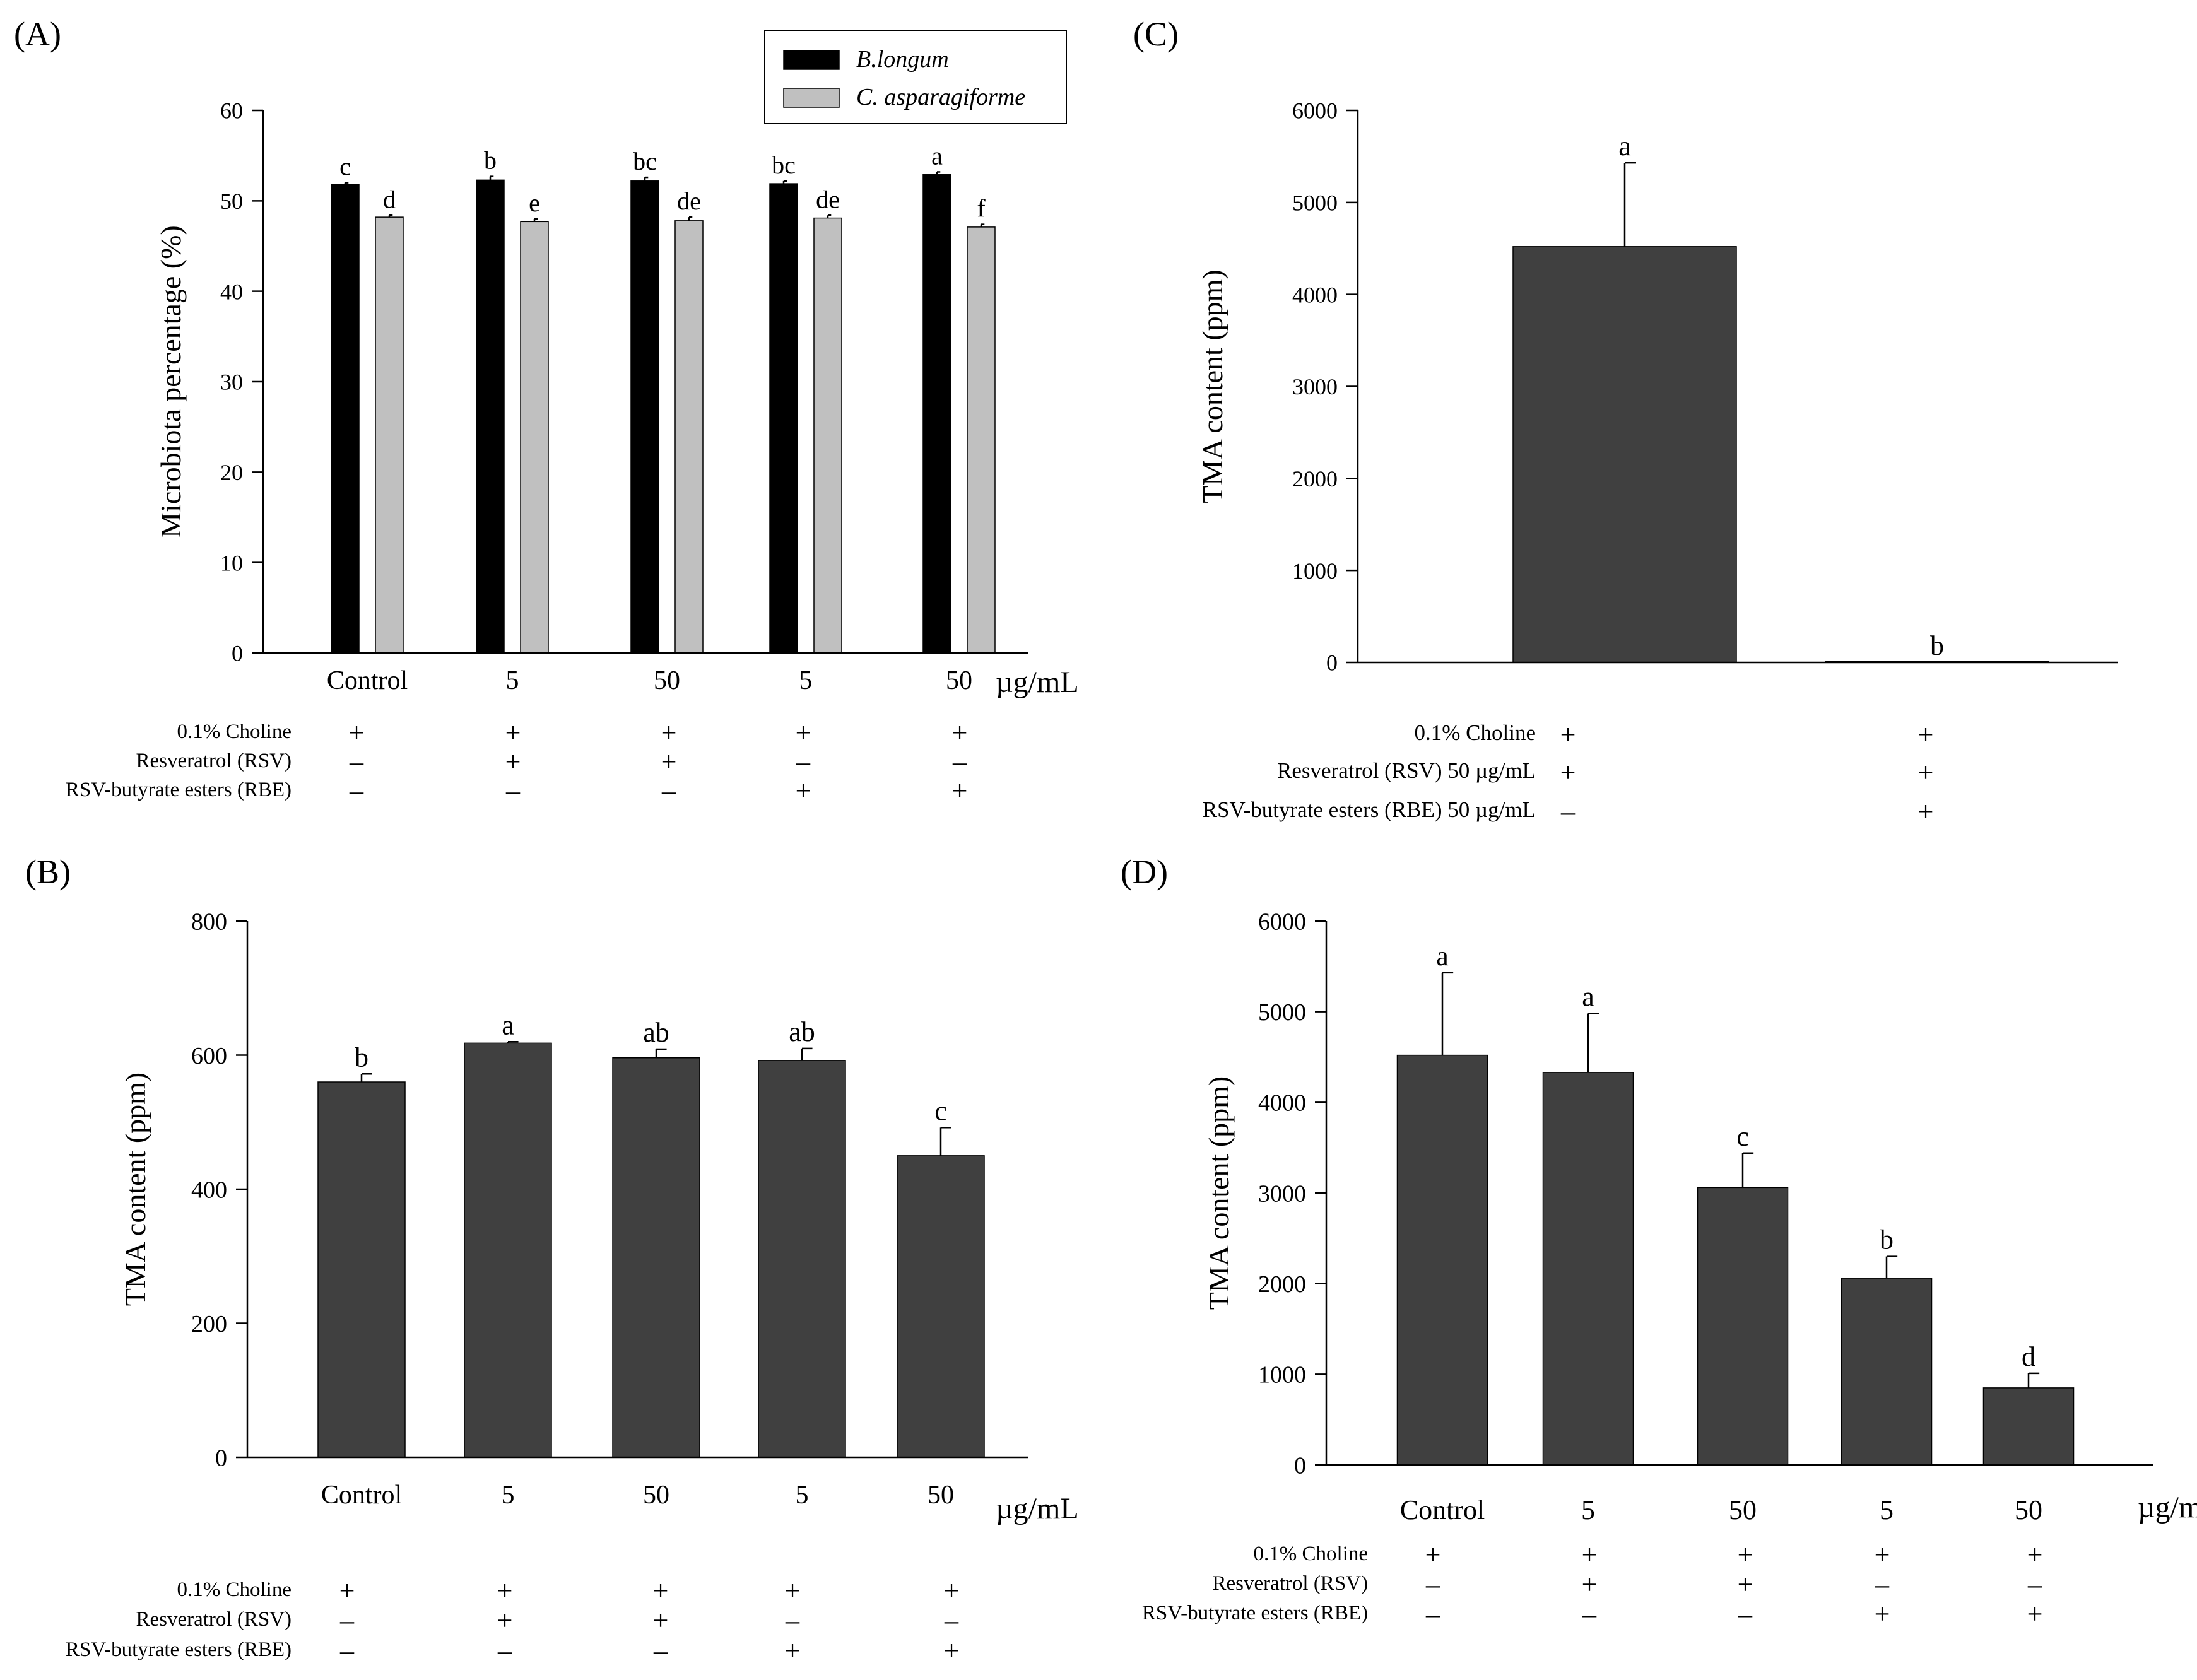  I want to click on legend-label: B.longum, so click(902, 59).